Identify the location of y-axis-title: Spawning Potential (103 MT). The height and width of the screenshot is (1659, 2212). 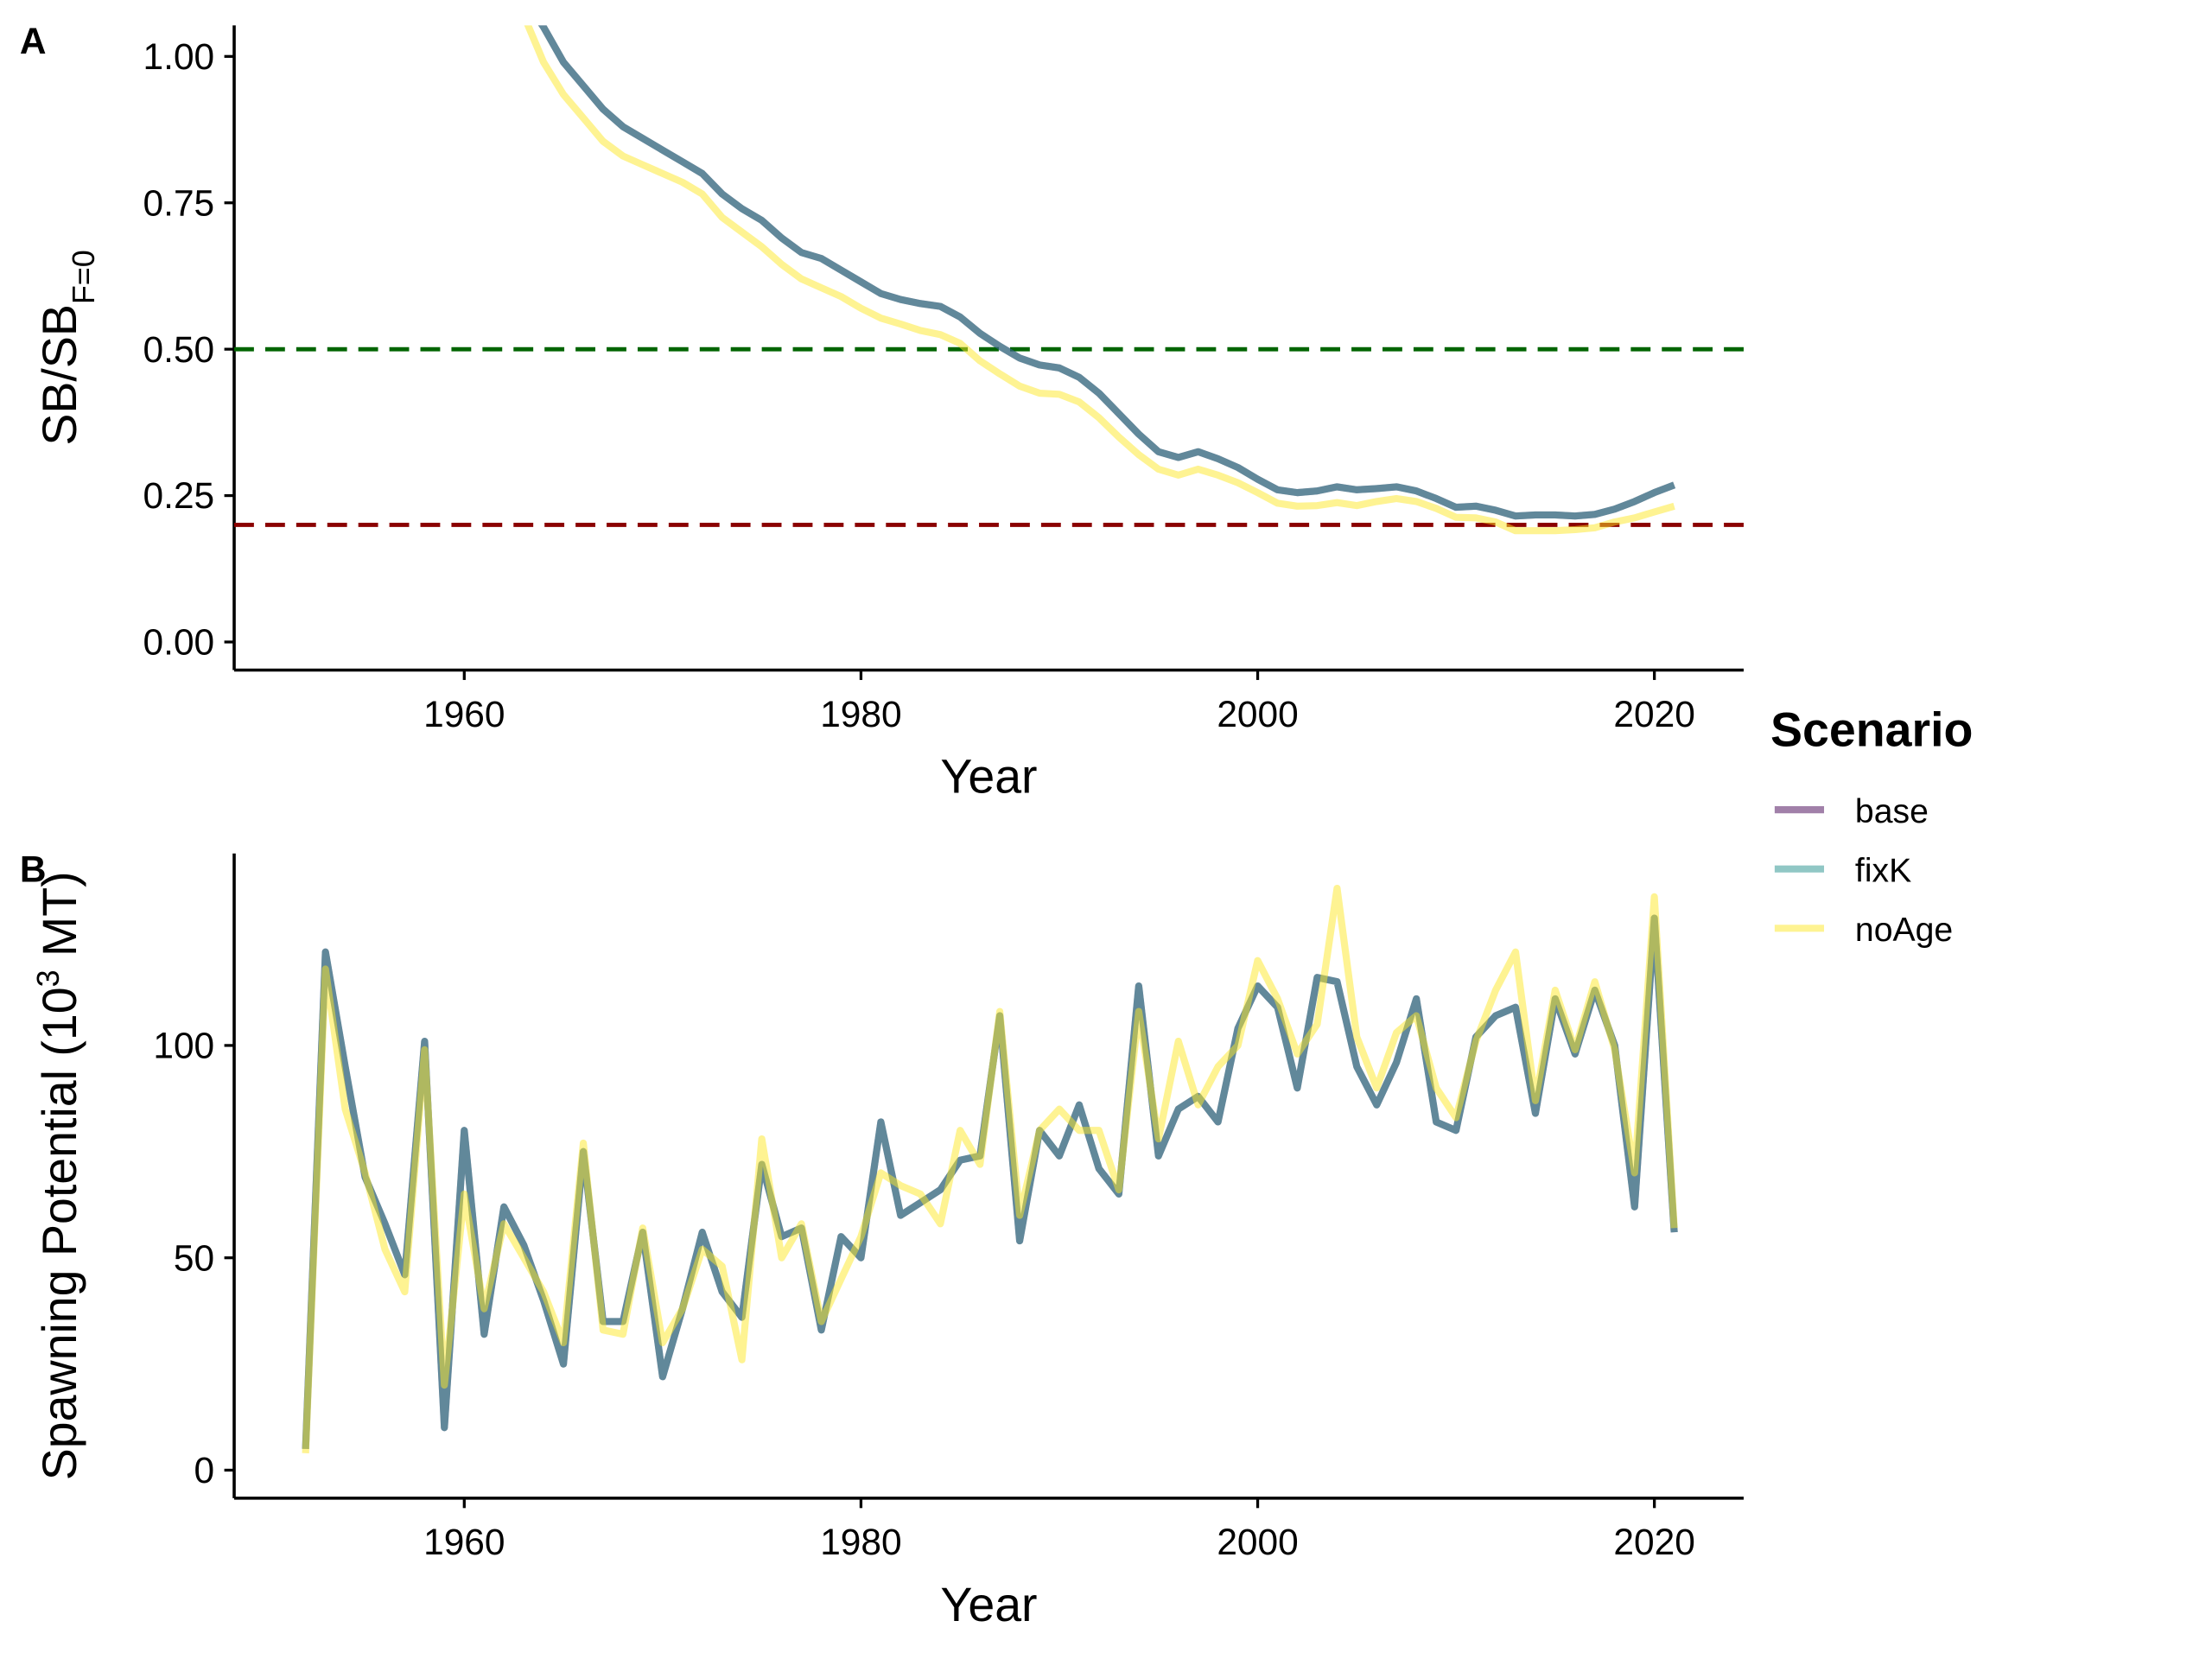
(58, 1175).